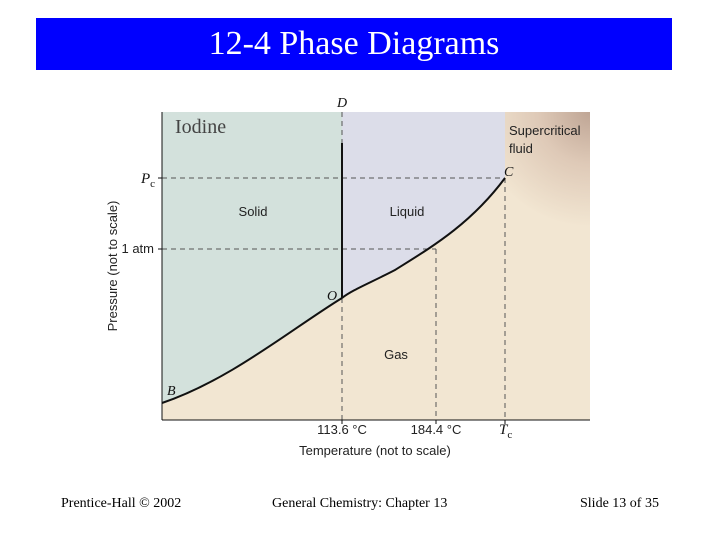 The image size is (720, 540). Describe the element at coordinates (423, 238) in the screenshot. I see `vaporization-curve` at that location.